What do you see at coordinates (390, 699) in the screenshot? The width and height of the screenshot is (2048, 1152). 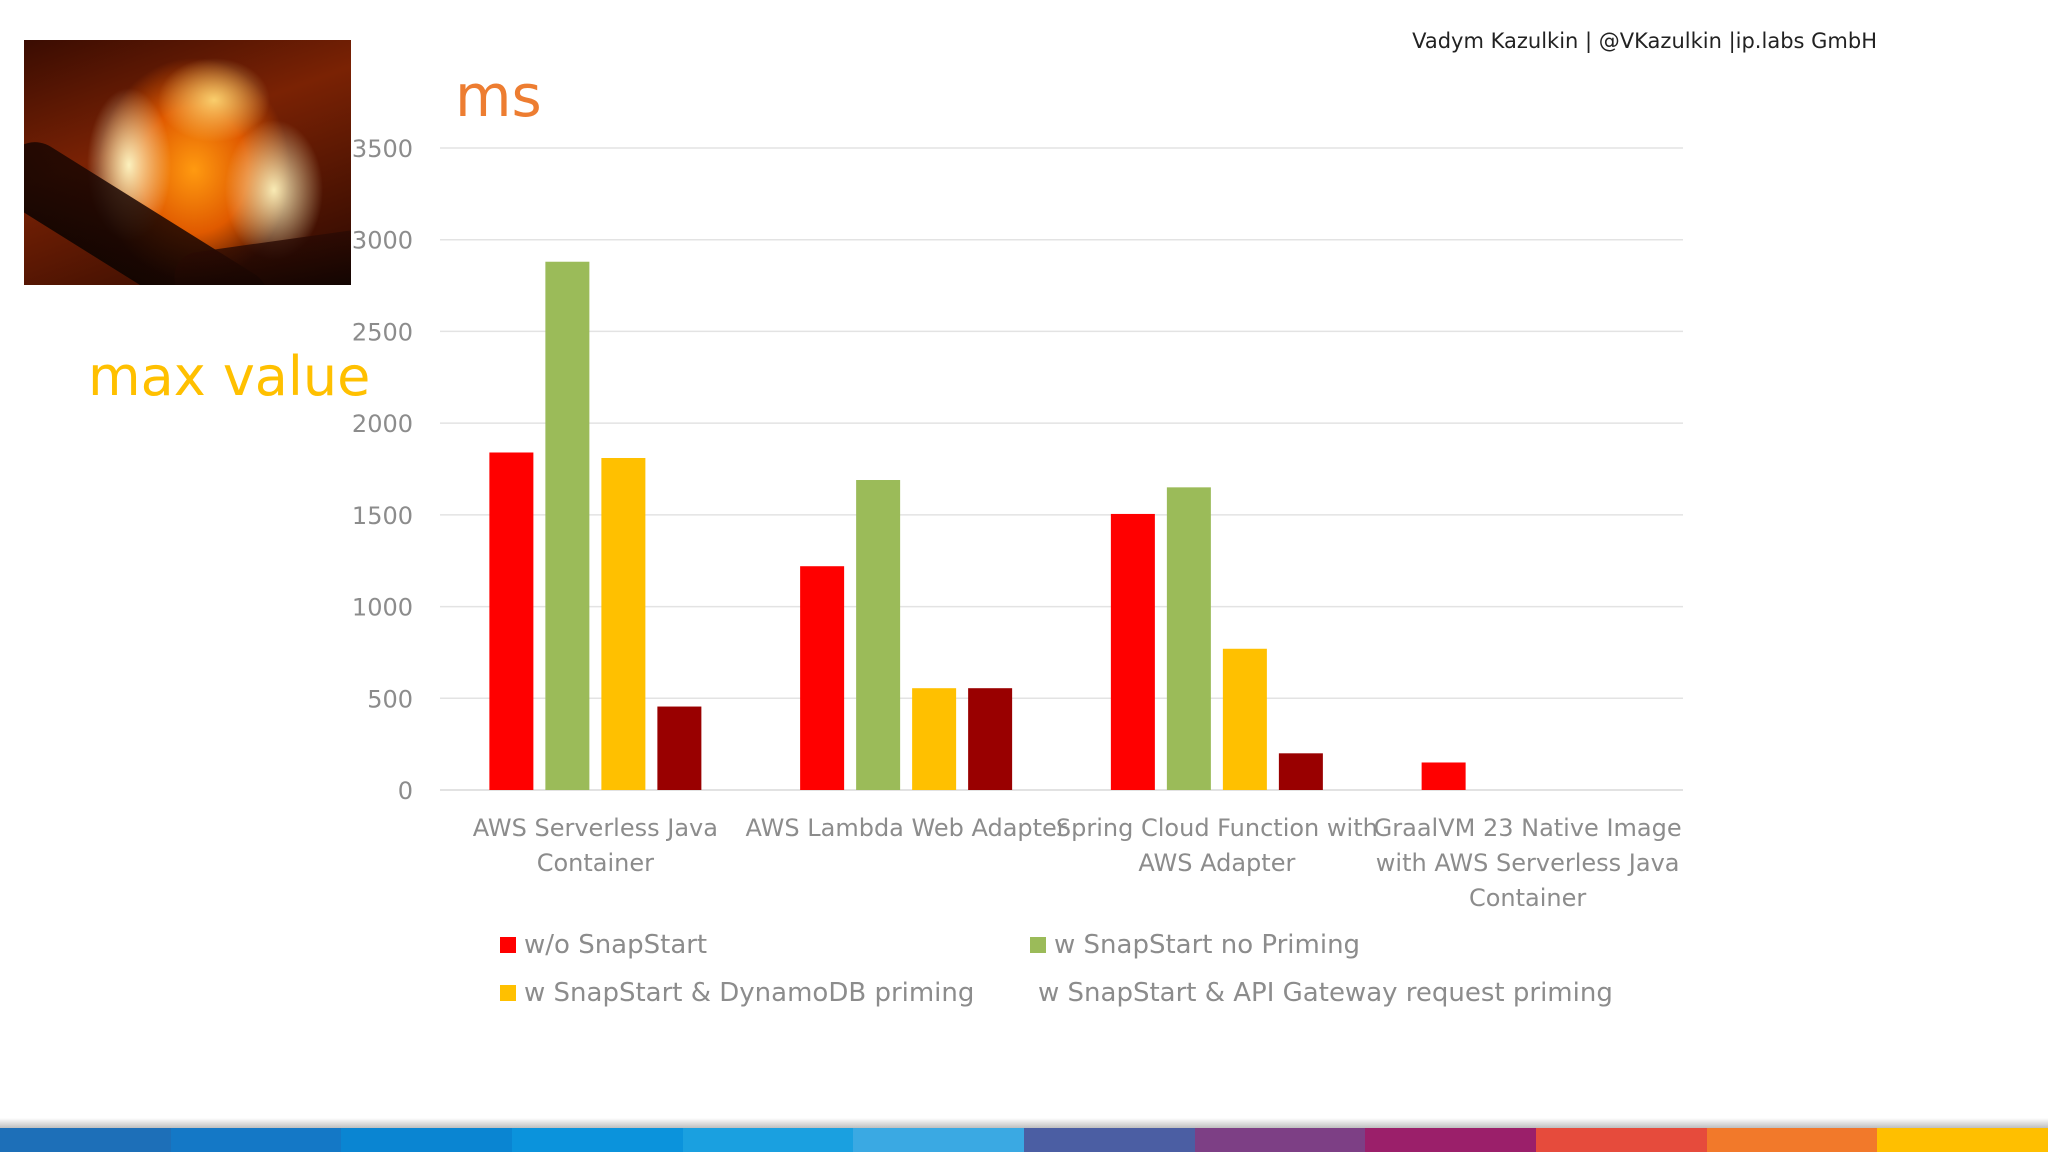 I see `y-tick-label: 500` at bounding box center [390, 699].